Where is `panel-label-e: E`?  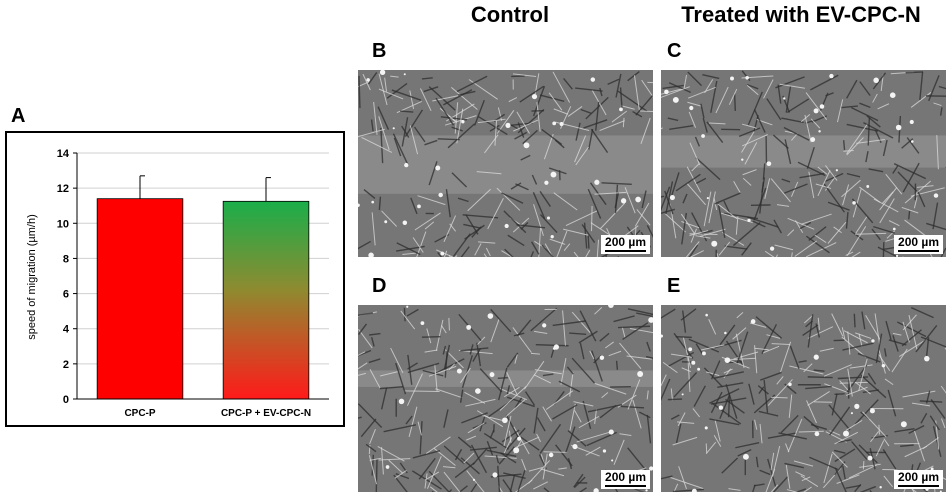 panel-label-e: E is located at coordinates (674, 286).